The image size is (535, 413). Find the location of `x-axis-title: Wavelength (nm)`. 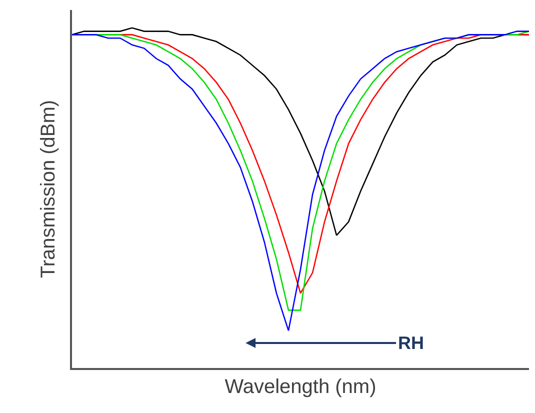

x-axis-title: Wavelength (nm) is located at coordinates (300, 387).